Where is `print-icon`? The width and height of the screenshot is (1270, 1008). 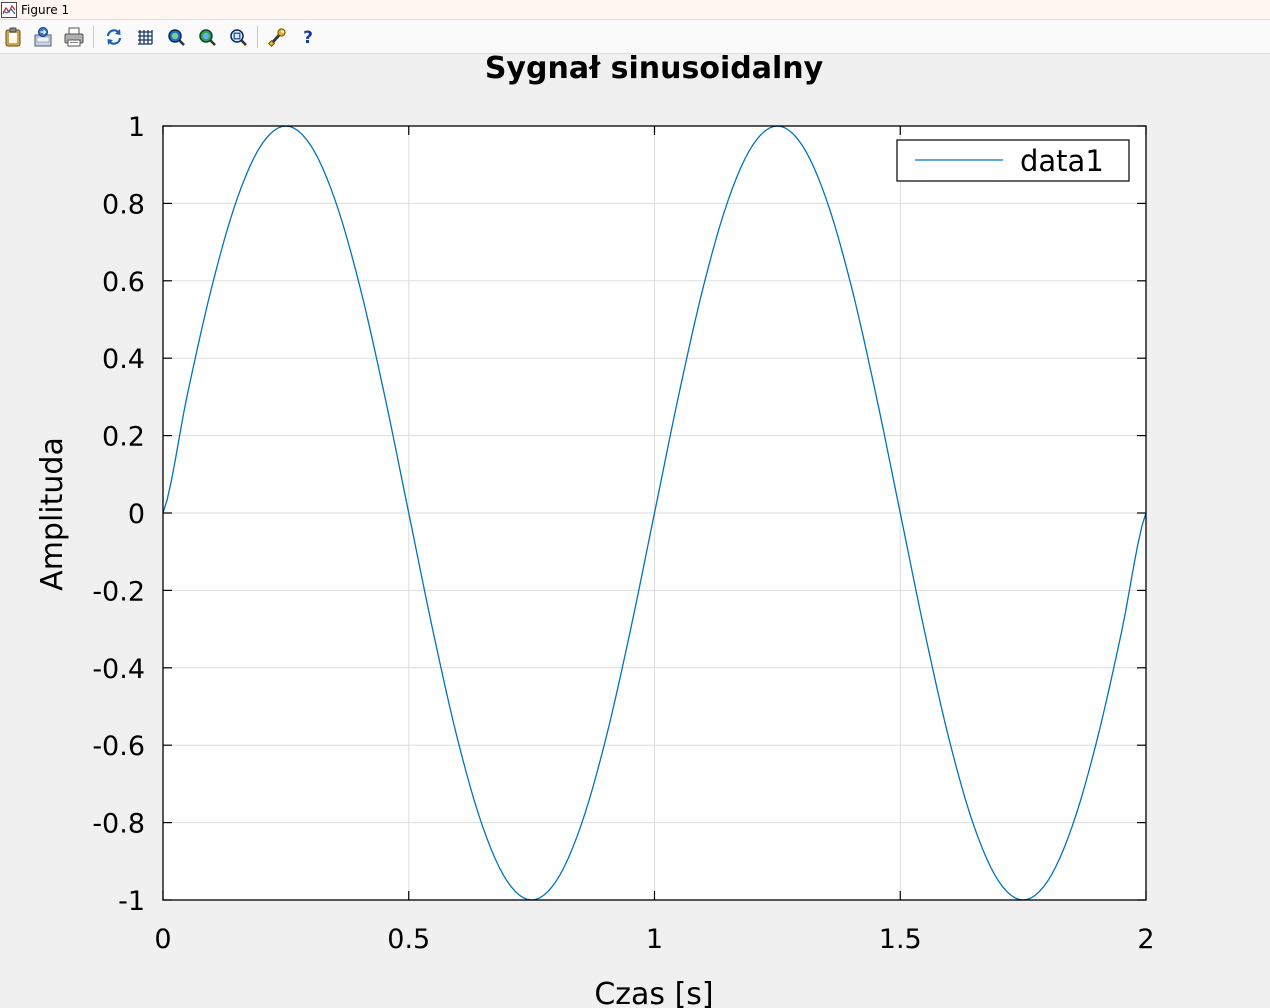 print-icon is located at coordinates (74, 37).